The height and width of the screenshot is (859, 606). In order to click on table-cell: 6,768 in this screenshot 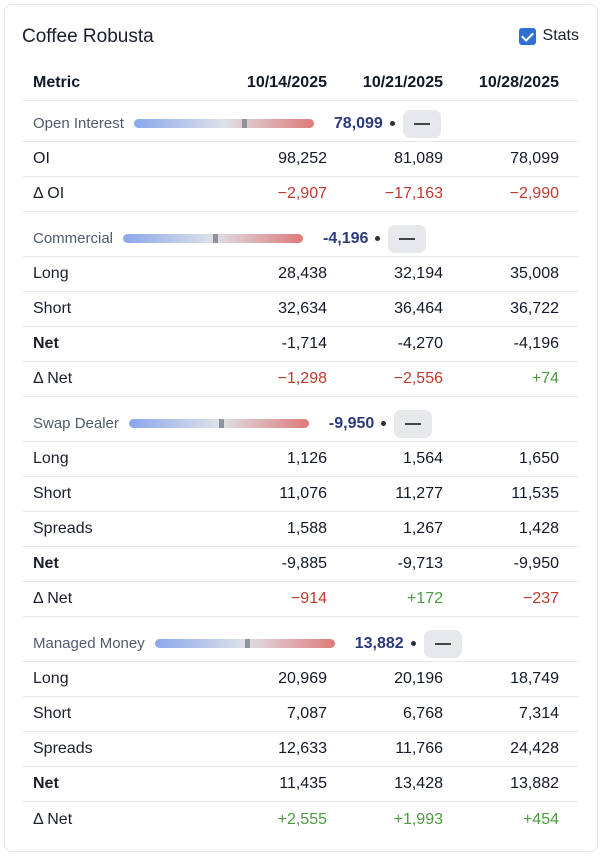, I will do `click(422, 713)`.